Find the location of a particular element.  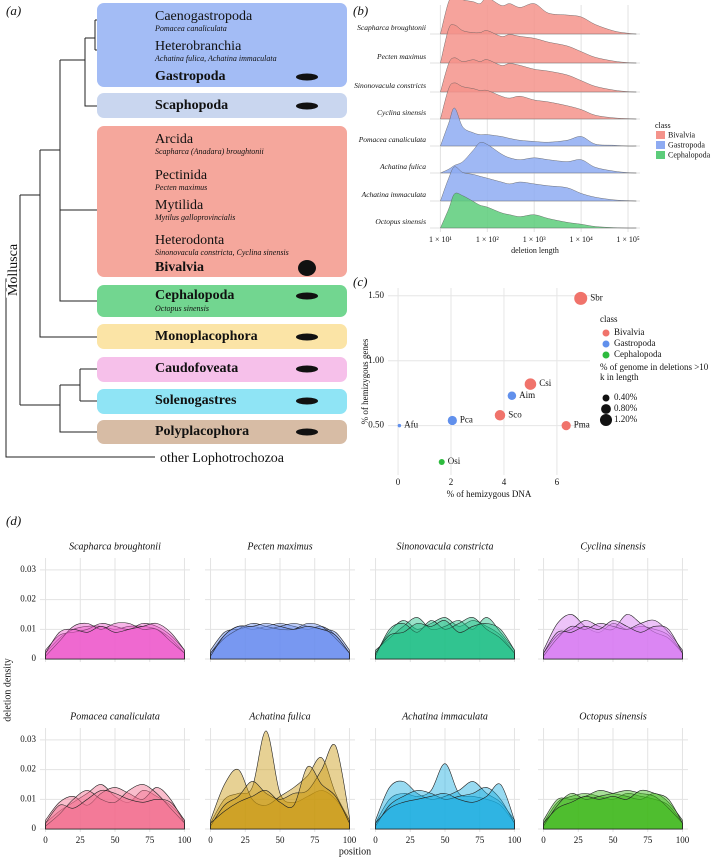

y-tick-label: 1.50 is located at coordinates (376, 295).